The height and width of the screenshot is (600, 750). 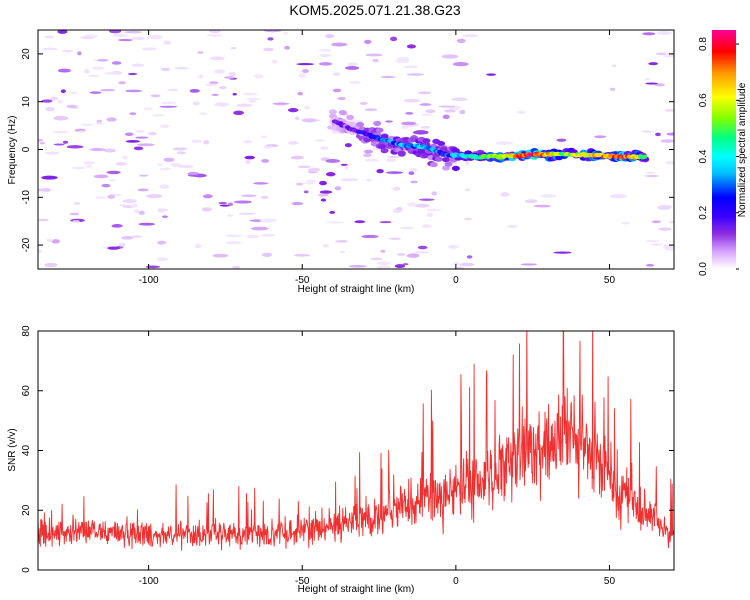 What do you see at coordinates (742, 149) in the screenshot?
I see `colorbar-label: Normalized spectral amplitude` at bounding box center [742, 149].